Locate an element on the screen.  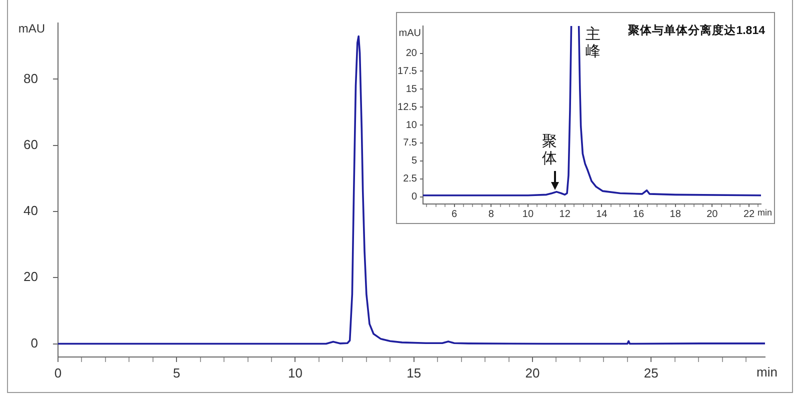
y-tick-label: 12.5 is located at coordinates (408, 107).